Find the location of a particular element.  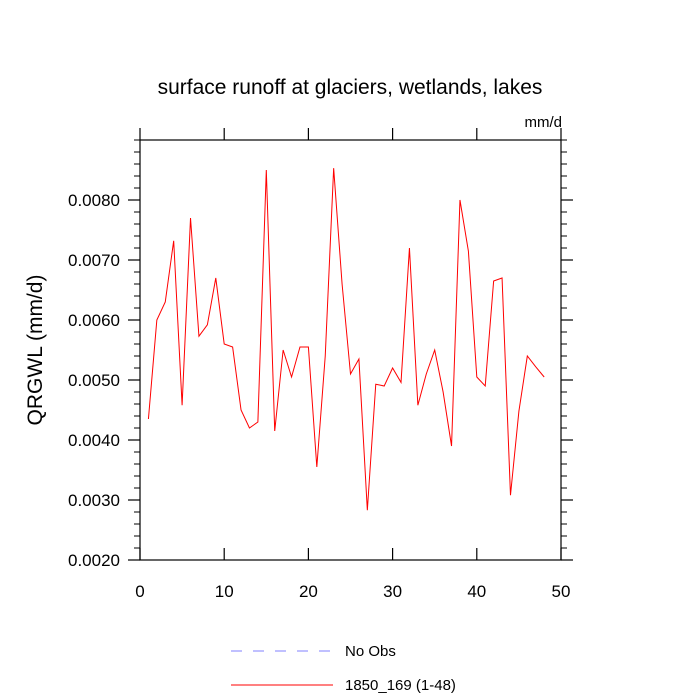

x-tick-label: 40 is located at coordinates (476, 591).